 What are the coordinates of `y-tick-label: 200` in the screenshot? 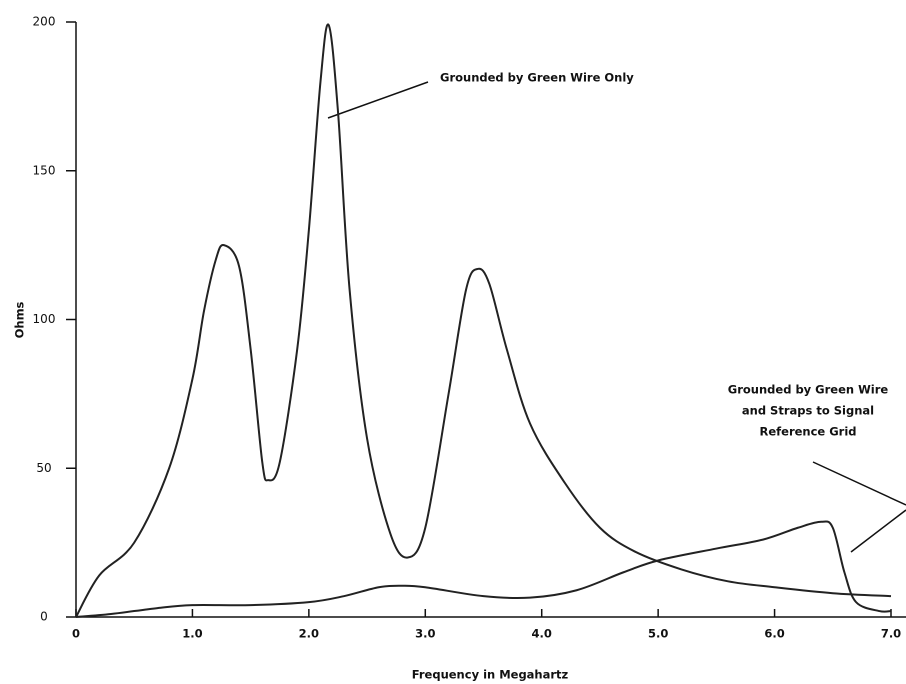 It's located at (44, 22).